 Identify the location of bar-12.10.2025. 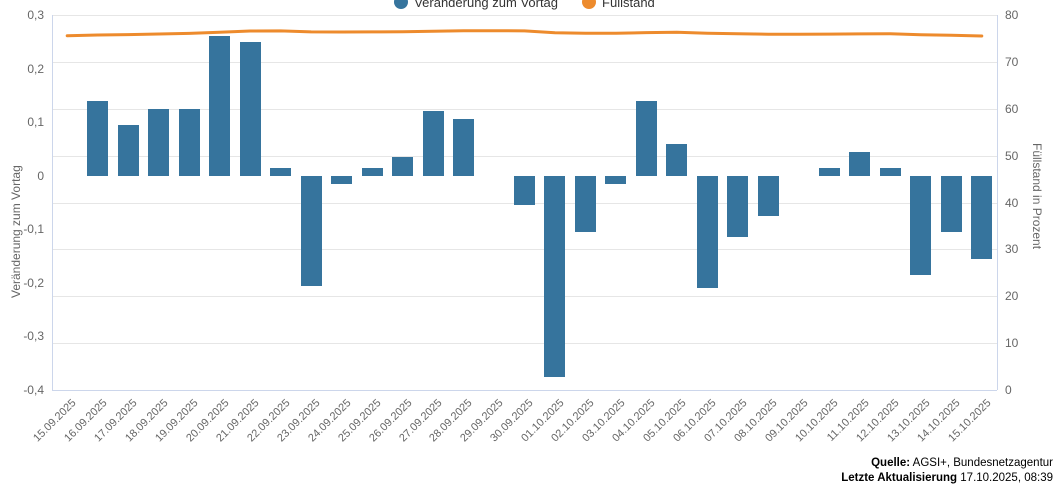
(890, 171).